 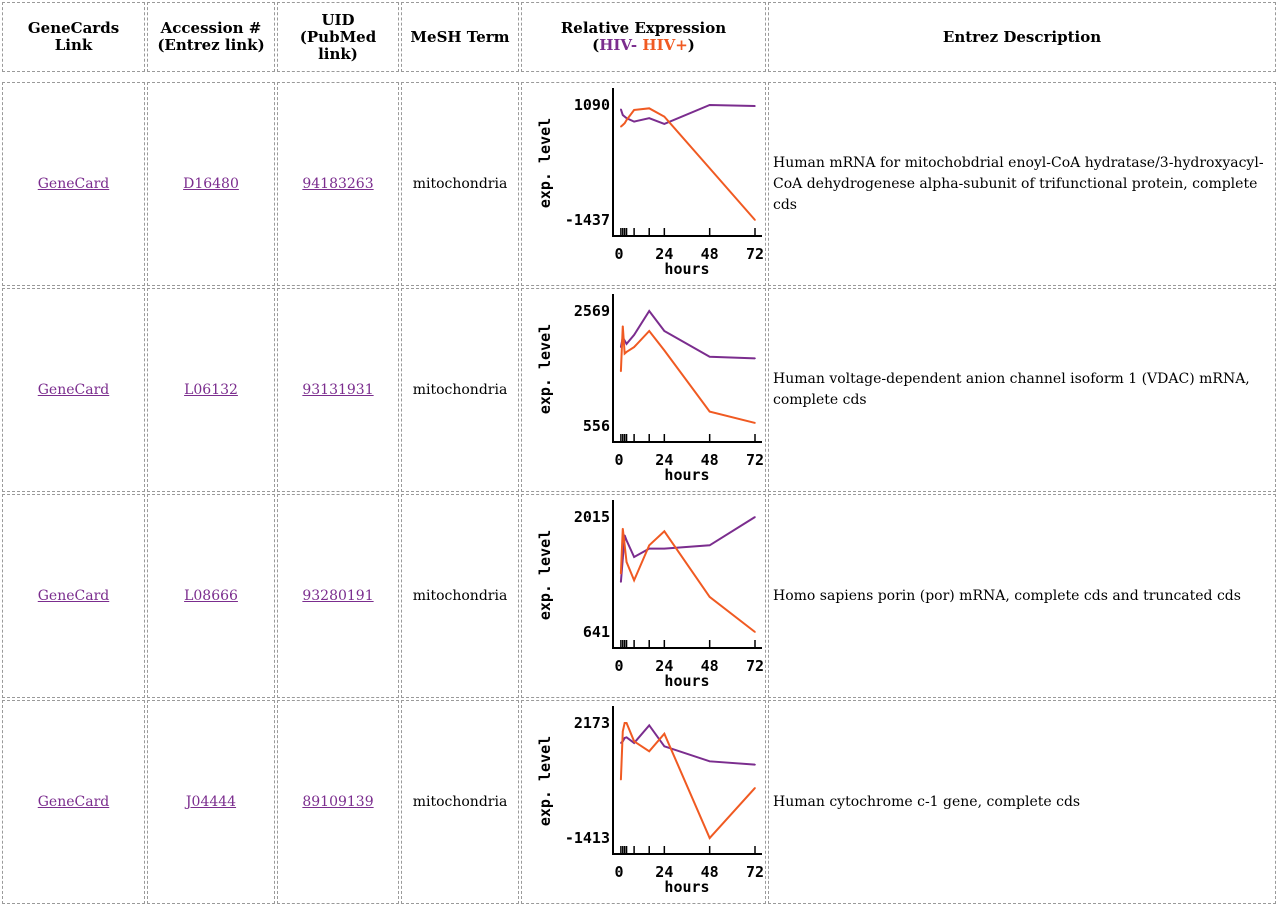 I want to click on y-min-label: 556, so click(x=596, y=426).